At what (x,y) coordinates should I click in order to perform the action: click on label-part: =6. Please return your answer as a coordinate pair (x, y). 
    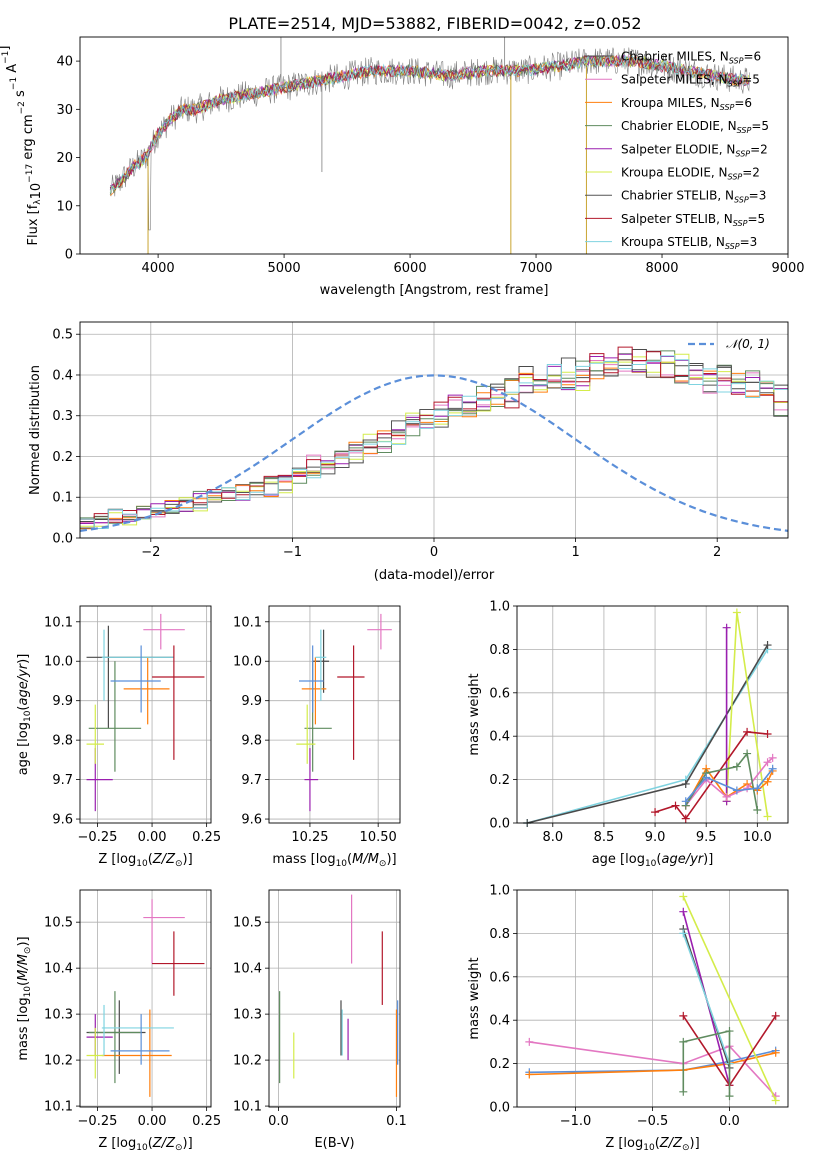
    Looking at the image, I should click on (743, 103).